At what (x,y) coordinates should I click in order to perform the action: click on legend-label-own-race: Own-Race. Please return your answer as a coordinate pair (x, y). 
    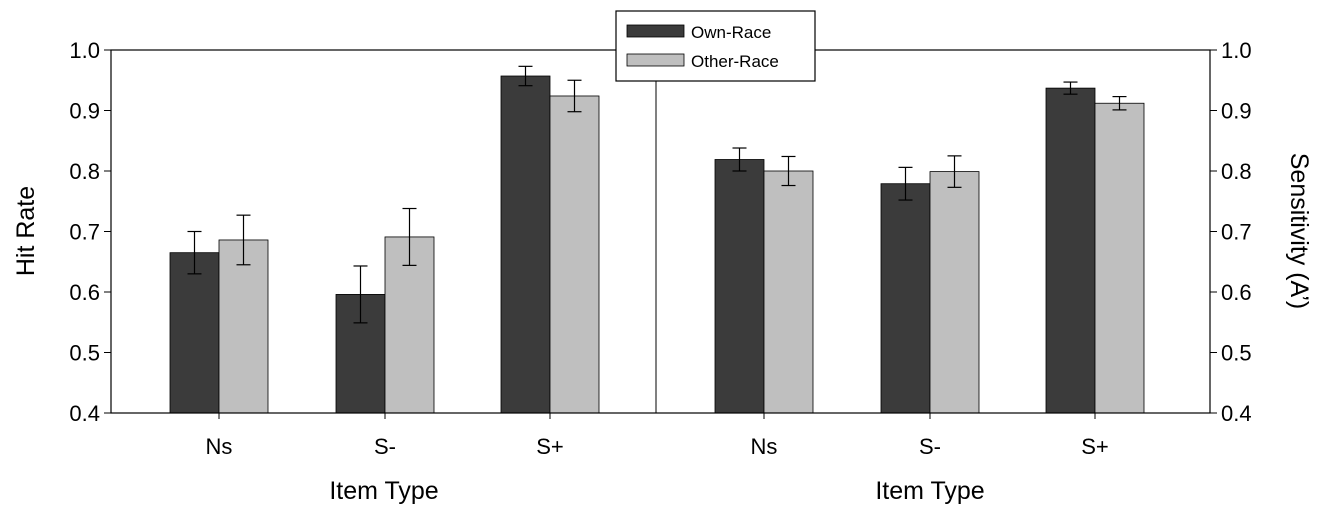
    Looking at the image, I should click on (731, 32).